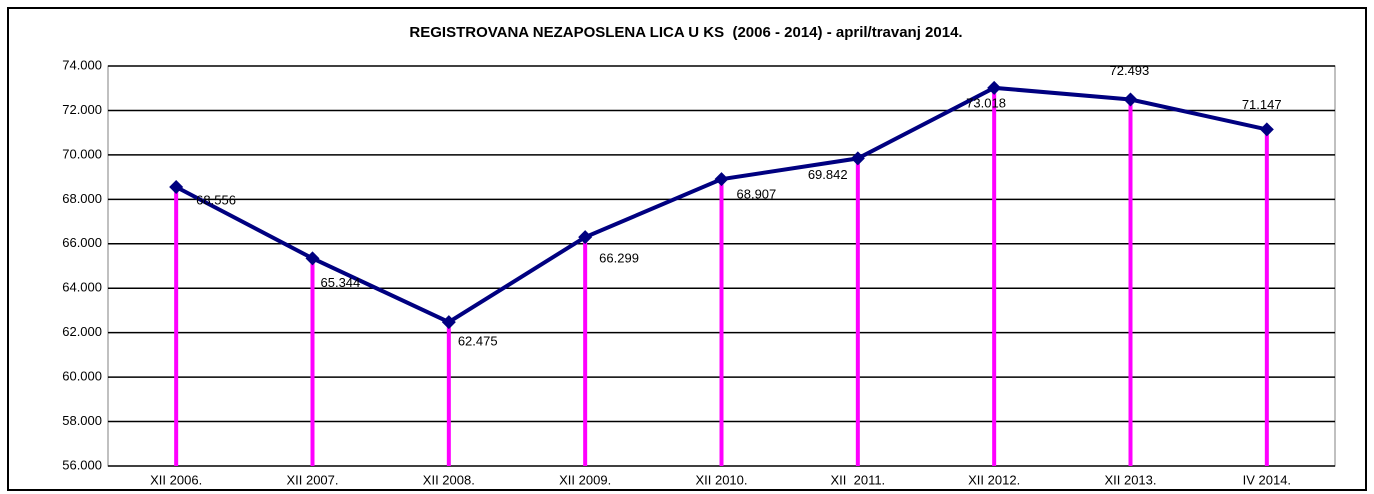 The width and height of the screenshot is (1374, 494). What do you see at coordinates (986, 102) in the screenshot?
I see `data-label: 73.018` at bounding box center [986, 102].